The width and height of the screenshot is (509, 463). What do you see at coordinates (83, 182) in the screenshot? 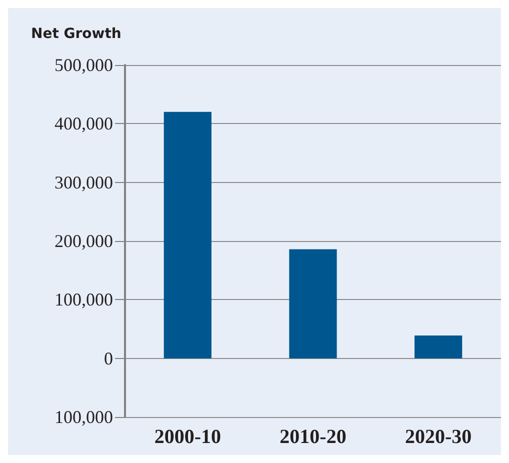
I see `y-tick-label: 300,000` at bounding box center [83, 182].